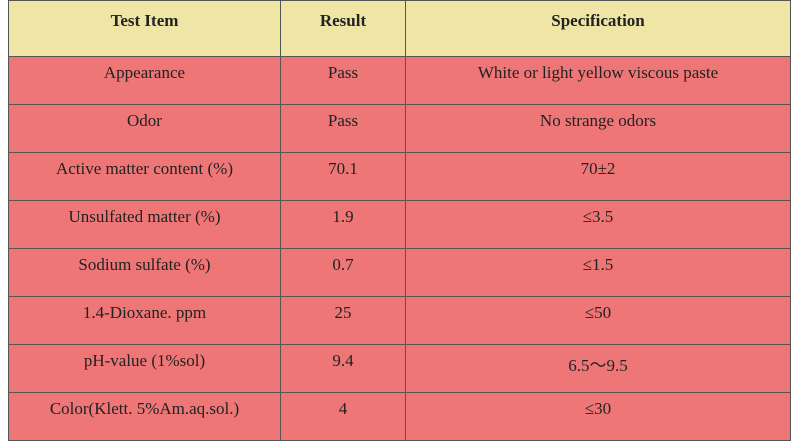 This screenshot has width=800, height=441. I want to click on table-row: Color(Klett. 5%Am.aq.sol.) 4 ≤30, so click(399, 416).